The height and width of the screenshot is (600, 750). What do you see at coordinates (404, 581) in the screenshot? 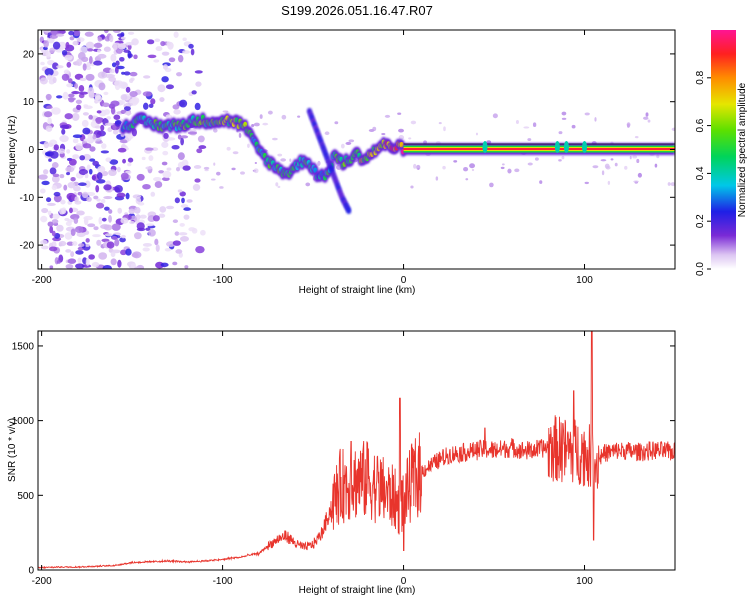
I see `snr-x-tick-label: 0` at bounding box center [404, 581].